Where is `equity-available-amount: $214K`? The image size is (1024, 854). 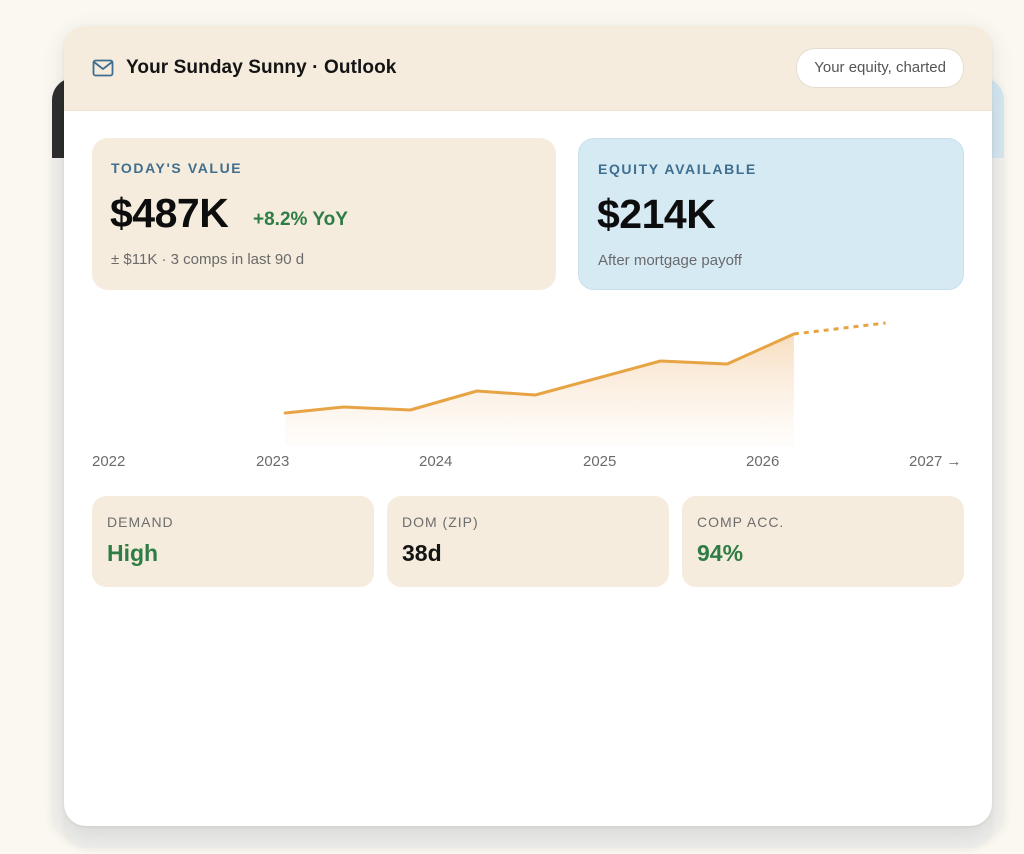
equity-available-amount: $214K is located at coordinates (656, 214).